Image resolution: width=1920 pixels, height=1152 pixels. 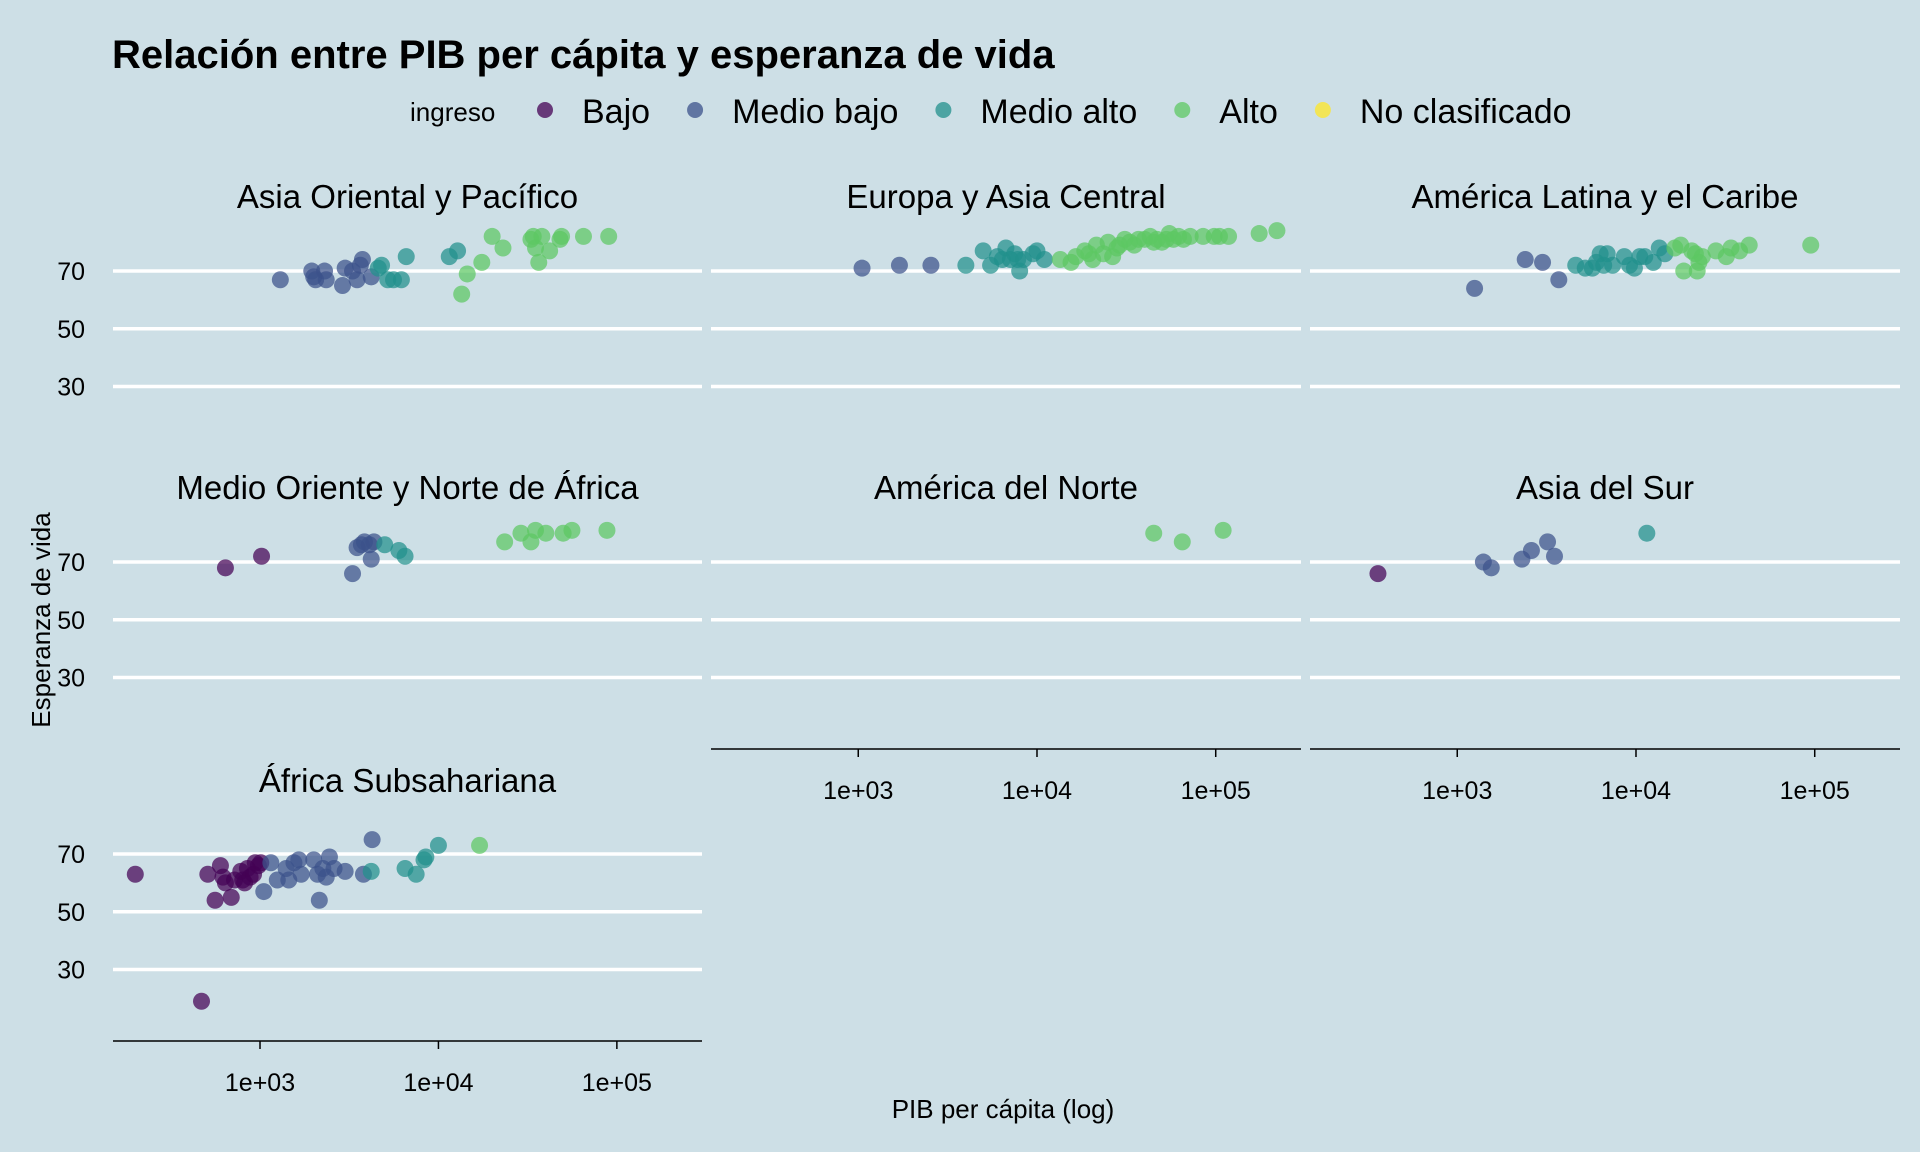 I want to click on facet-panel: América Latina y el Caribe, so click(x=1605, y=283).